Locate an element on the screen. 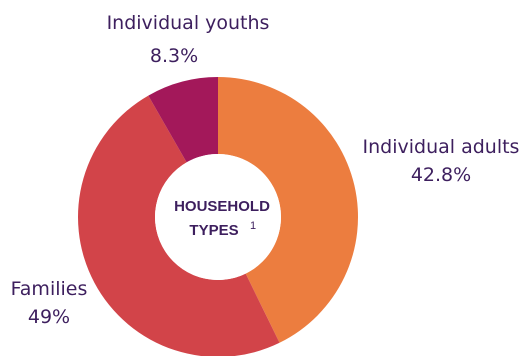  slice-label-individual-adults: Individual adults is located at coordinates (441, 147).